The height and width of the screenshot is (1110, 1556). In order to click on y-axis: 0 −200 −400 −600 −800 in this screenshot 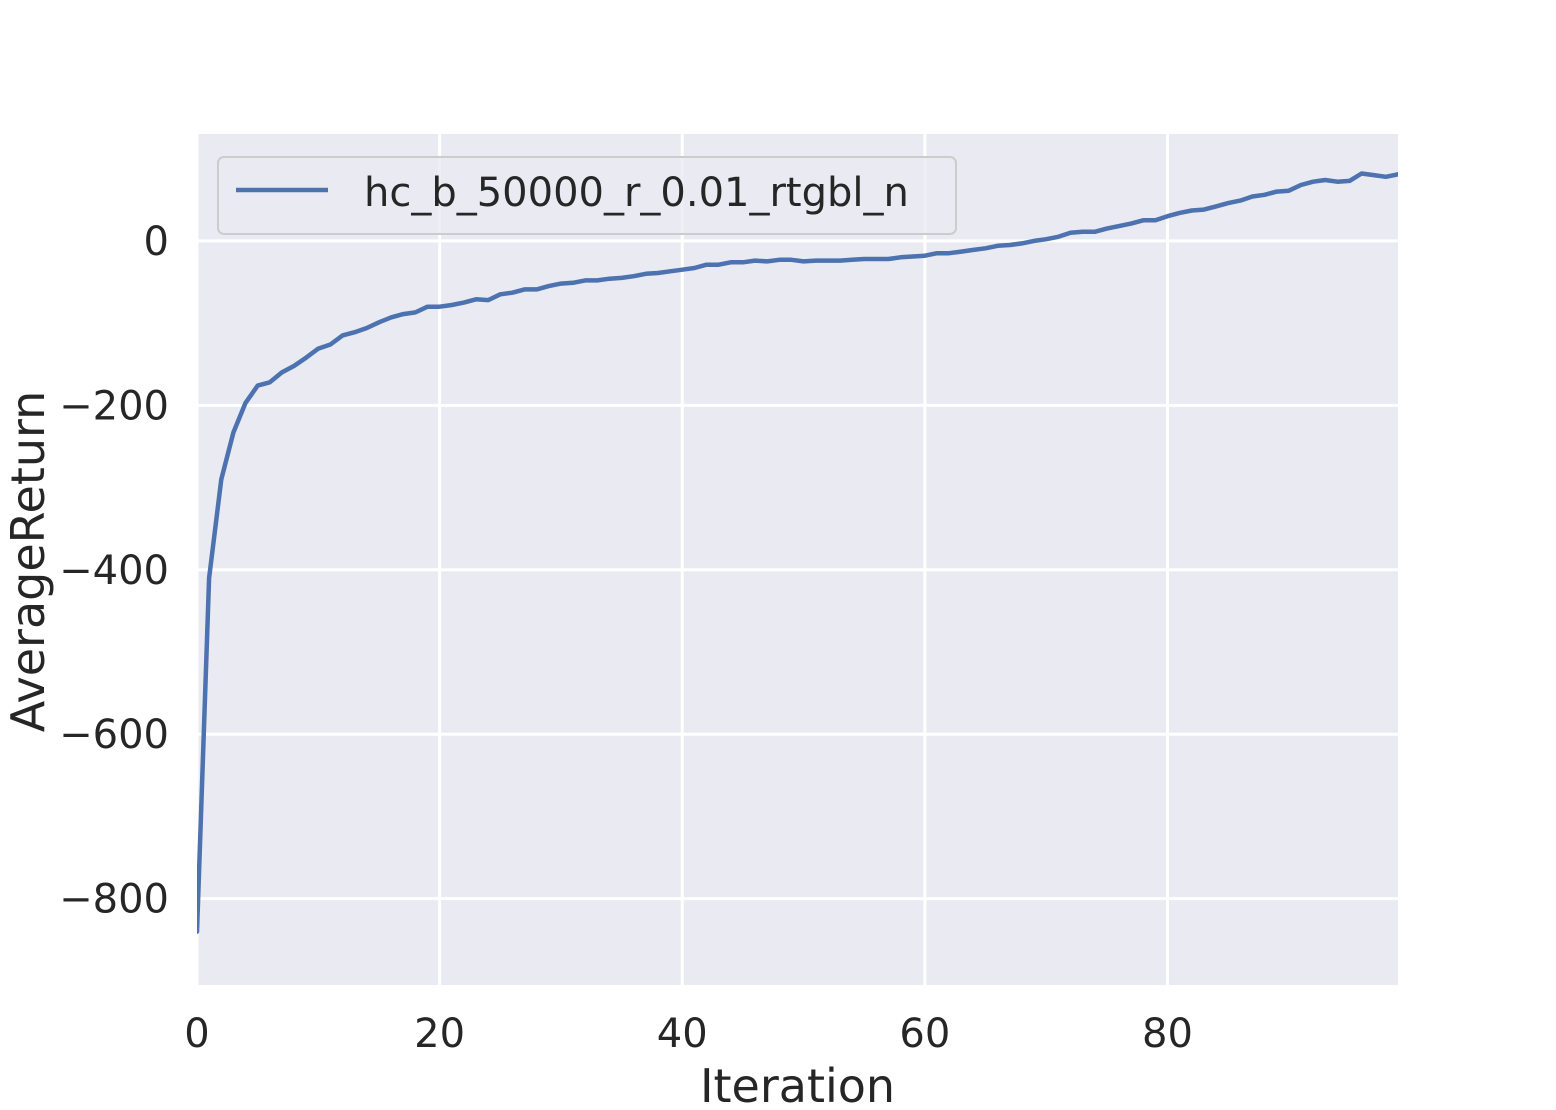, I will do `click(114, 571)`.